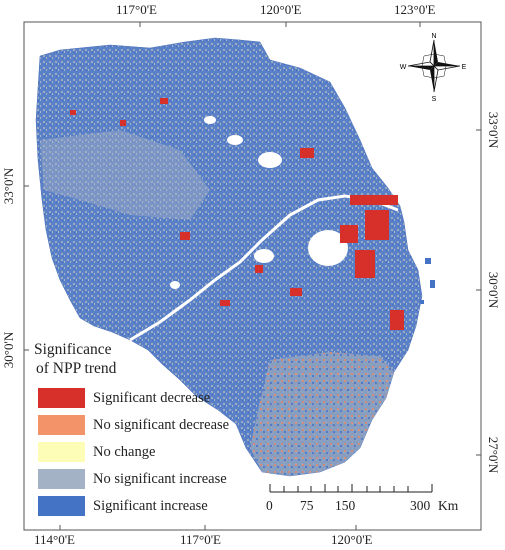 The height and width of the screenshot is (550, 505). I want to click on legend-item-no-significant-increase: No significant increase, so click(132, 479).